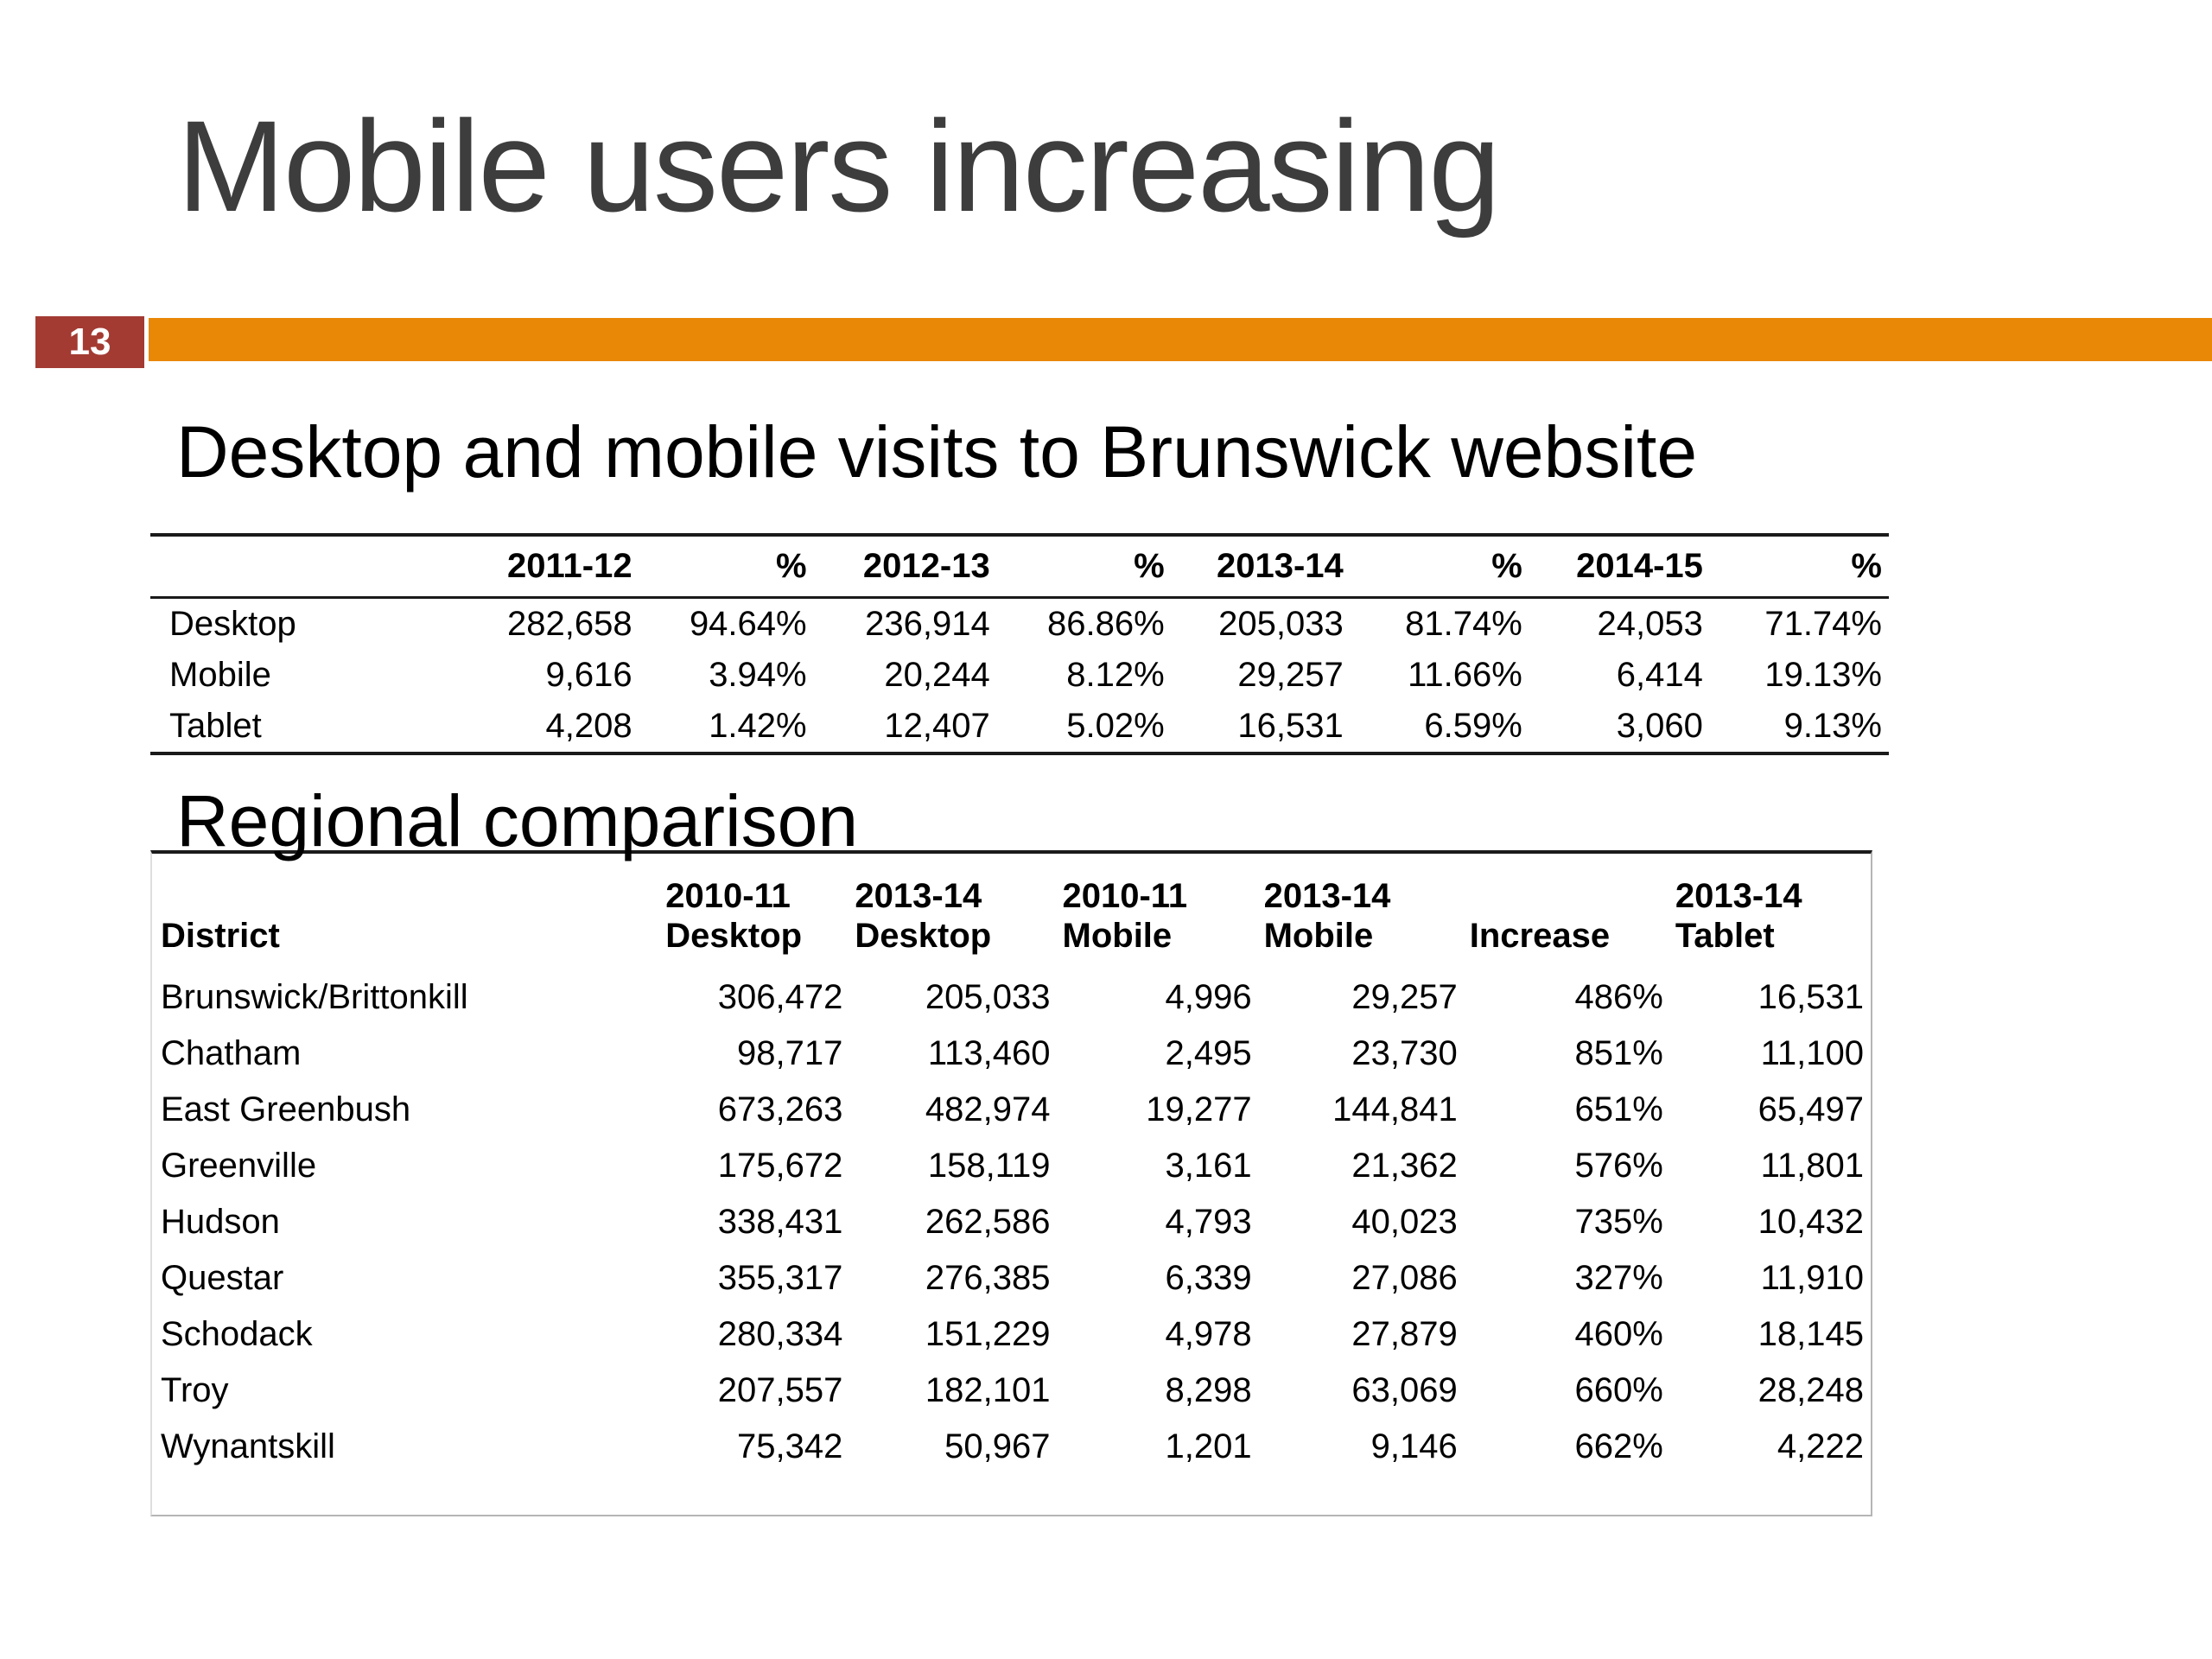  What do you see at coordinates (780, 1389) in the screenshot?
I see `table-cell: 207,557` at bounding box center [780, 1389].